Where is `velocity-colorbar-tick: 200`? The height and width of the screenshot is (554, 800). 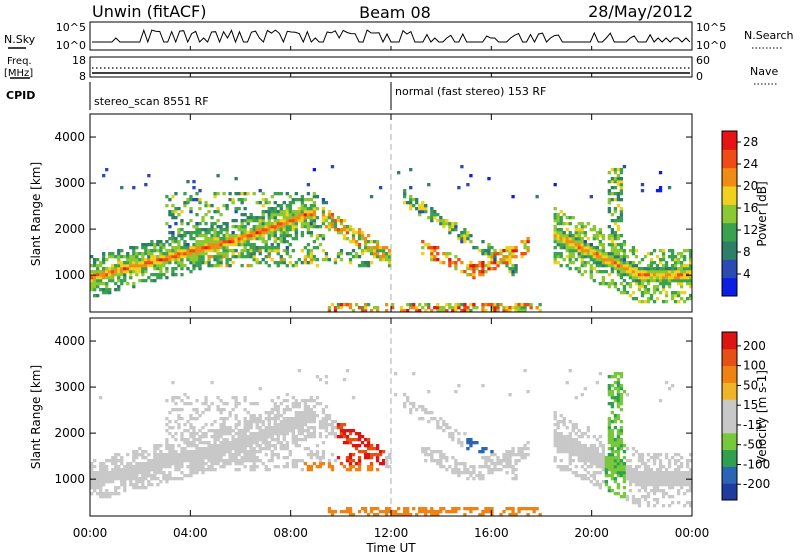
velocity-colorbar-tick: 200 is located at coordinates (754, 346).